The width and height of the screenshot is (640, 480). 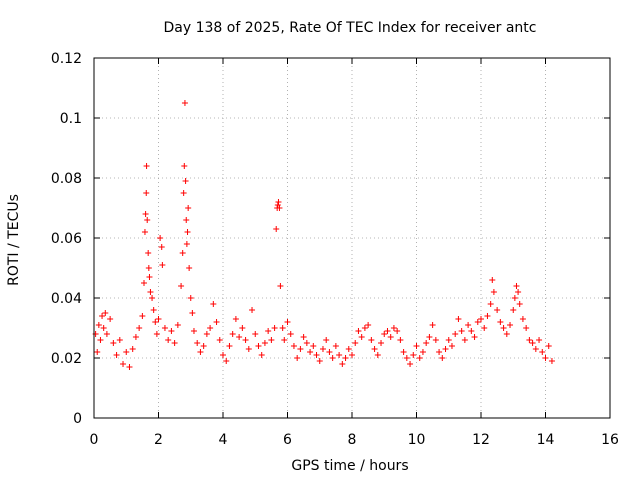 I want to click on y-tick-label: 0.06, so click(x=66, y=239).